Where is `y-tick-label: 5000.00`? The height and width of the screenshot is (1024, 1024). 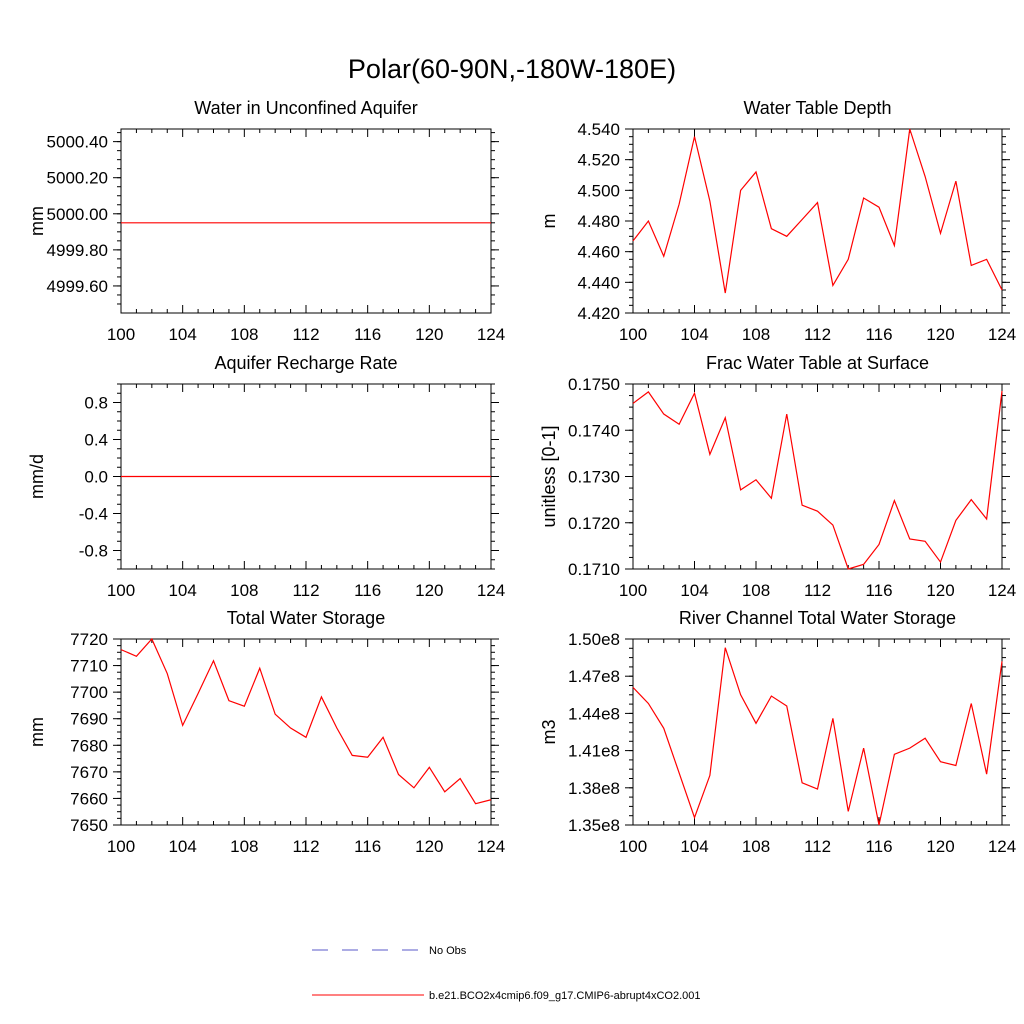 y-tick-label: 5000.00 is located at coordinates (77, 214).